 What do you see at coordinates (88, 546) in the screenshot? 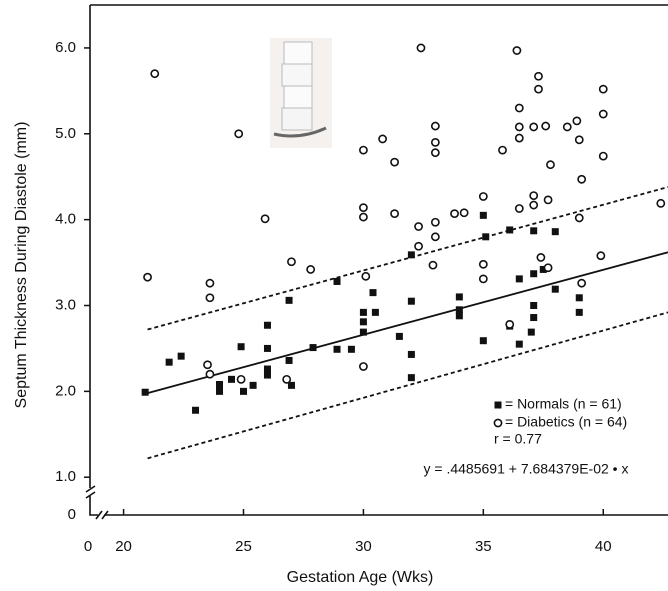
I see `x-origin-label: 0` at bounding box center [88, 546].